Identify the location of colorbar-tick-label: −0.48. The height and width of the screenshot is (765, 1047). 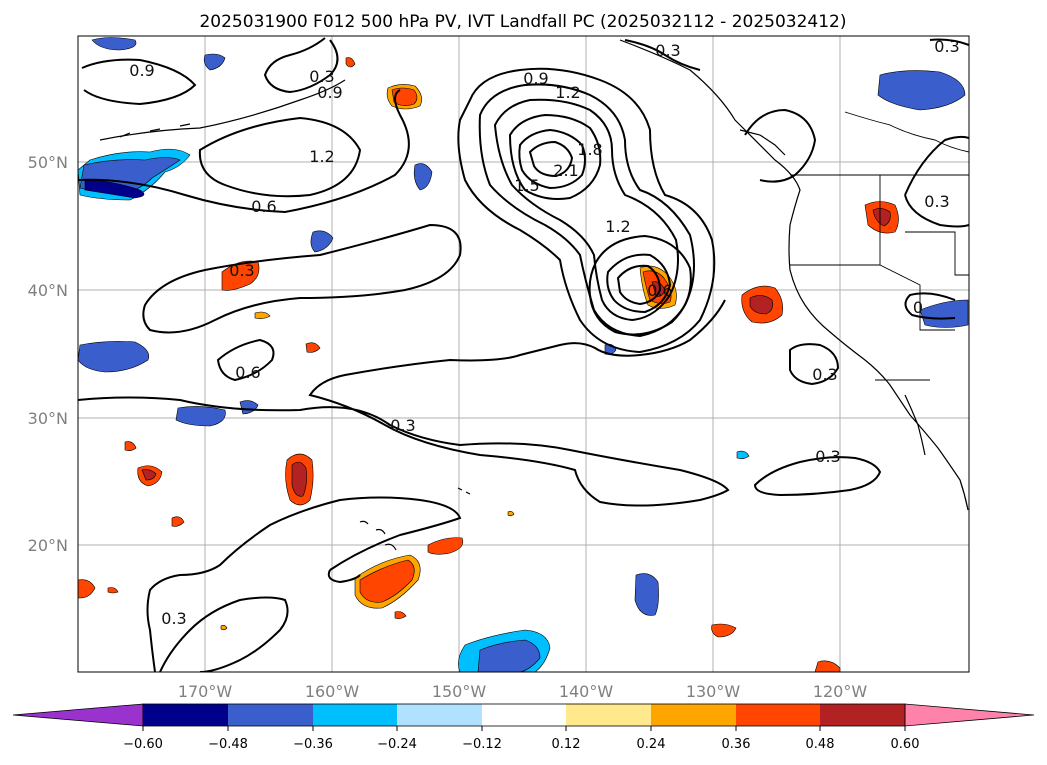
(228, 744).